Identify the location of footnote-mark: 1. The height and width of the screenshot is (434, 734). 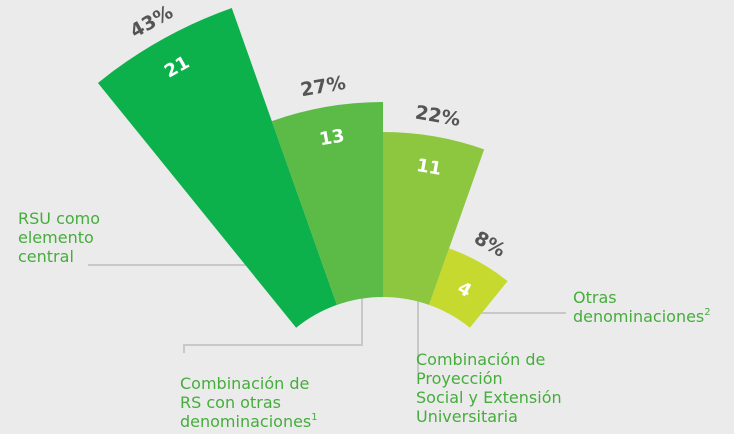
(314, 417).